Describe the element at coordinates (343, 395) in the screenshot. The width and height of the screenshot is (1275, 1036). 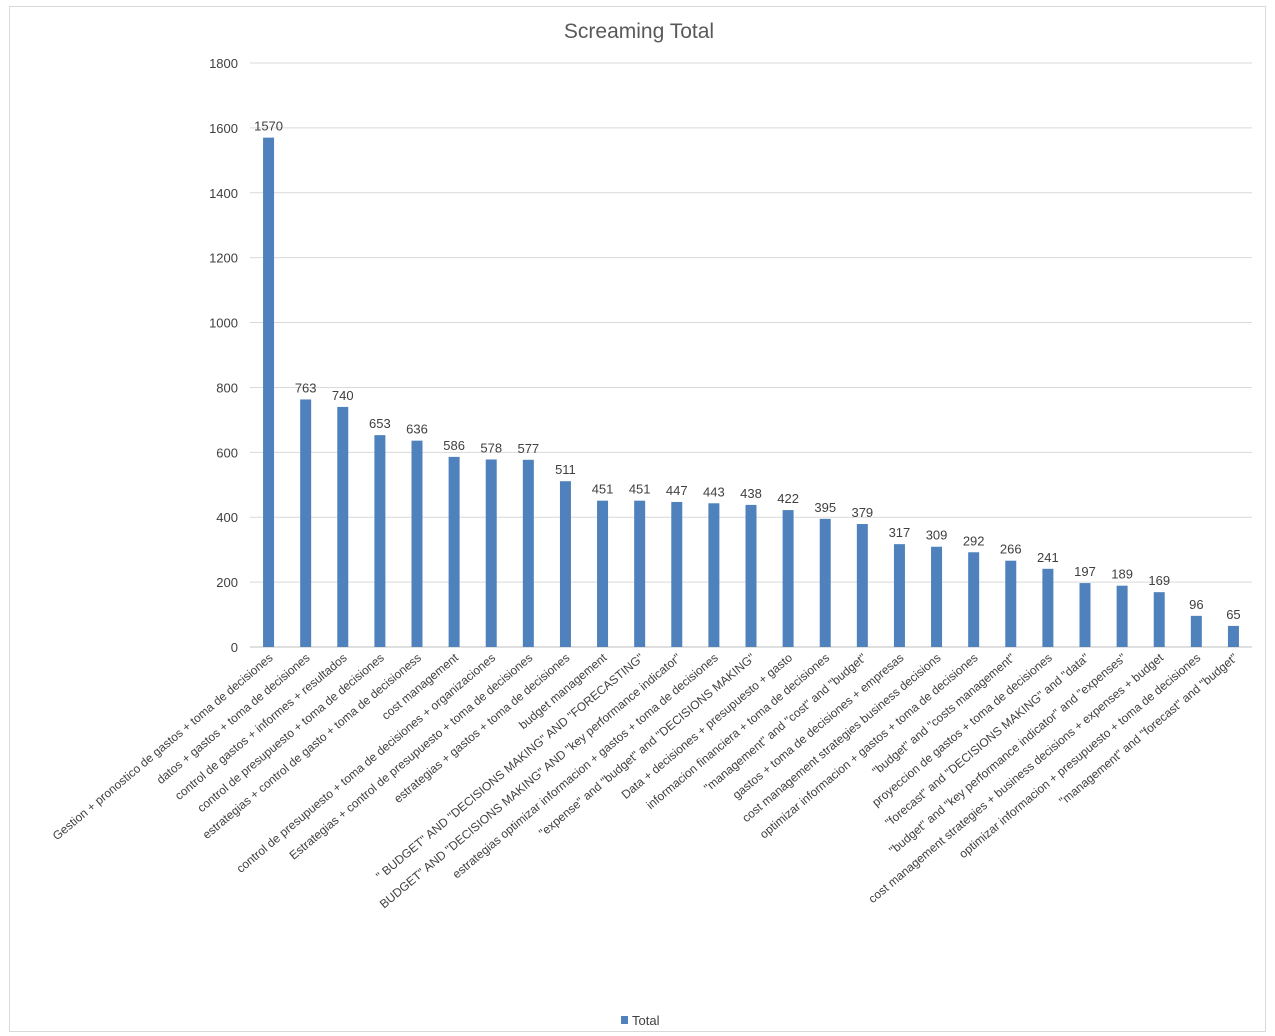
I see `data-label: 740` at that location.